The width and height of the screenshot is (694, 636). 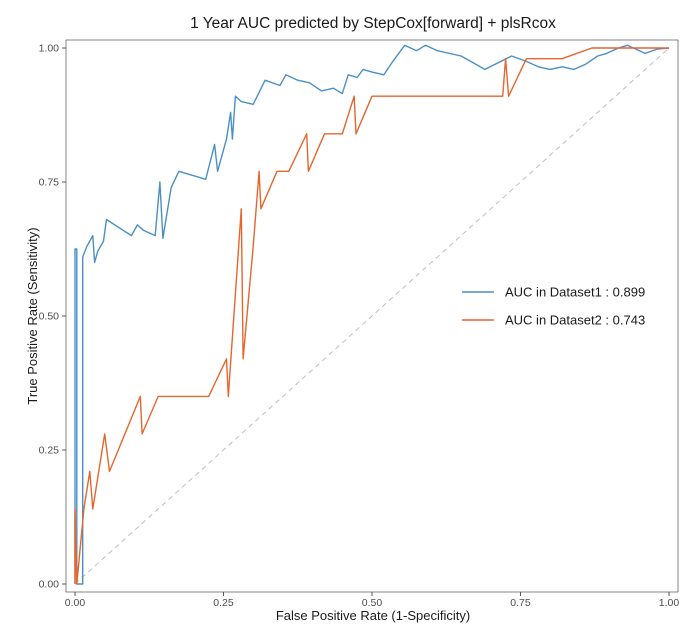 I want to click on y-tick-label: 0.75, so click(x=49, y=183).